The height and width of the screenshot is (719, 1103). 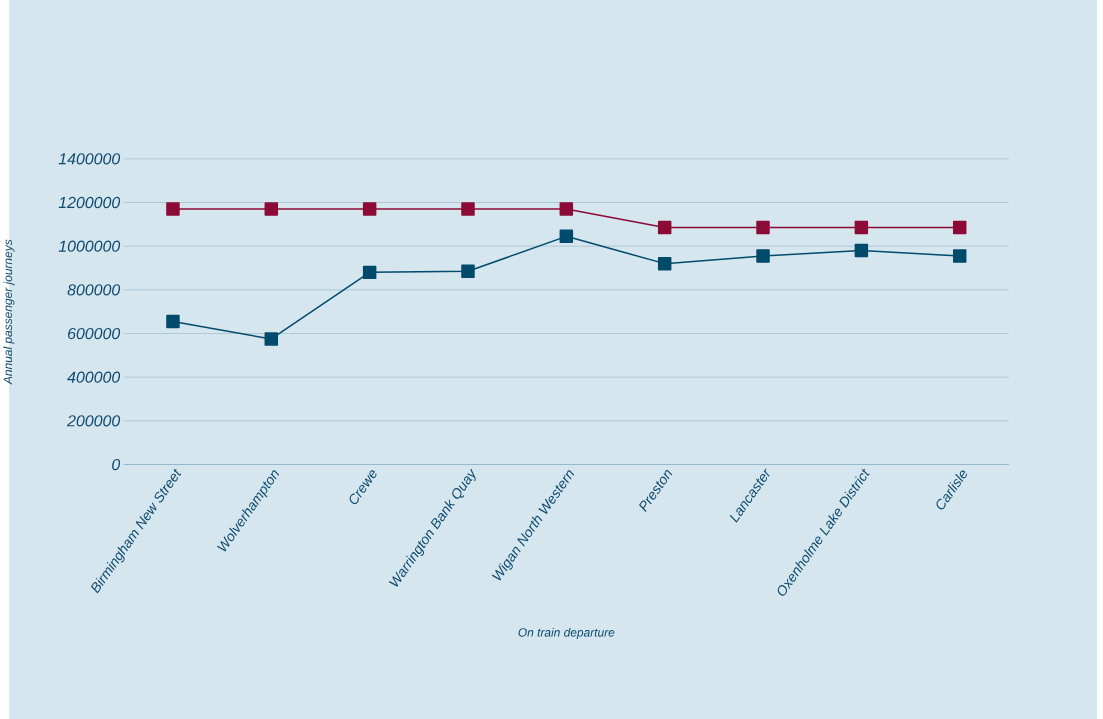 What do you see at coordinates (94, 421) in the screenshot?
I see `y-tick-label: 200000` at bounding box center [94, 421].